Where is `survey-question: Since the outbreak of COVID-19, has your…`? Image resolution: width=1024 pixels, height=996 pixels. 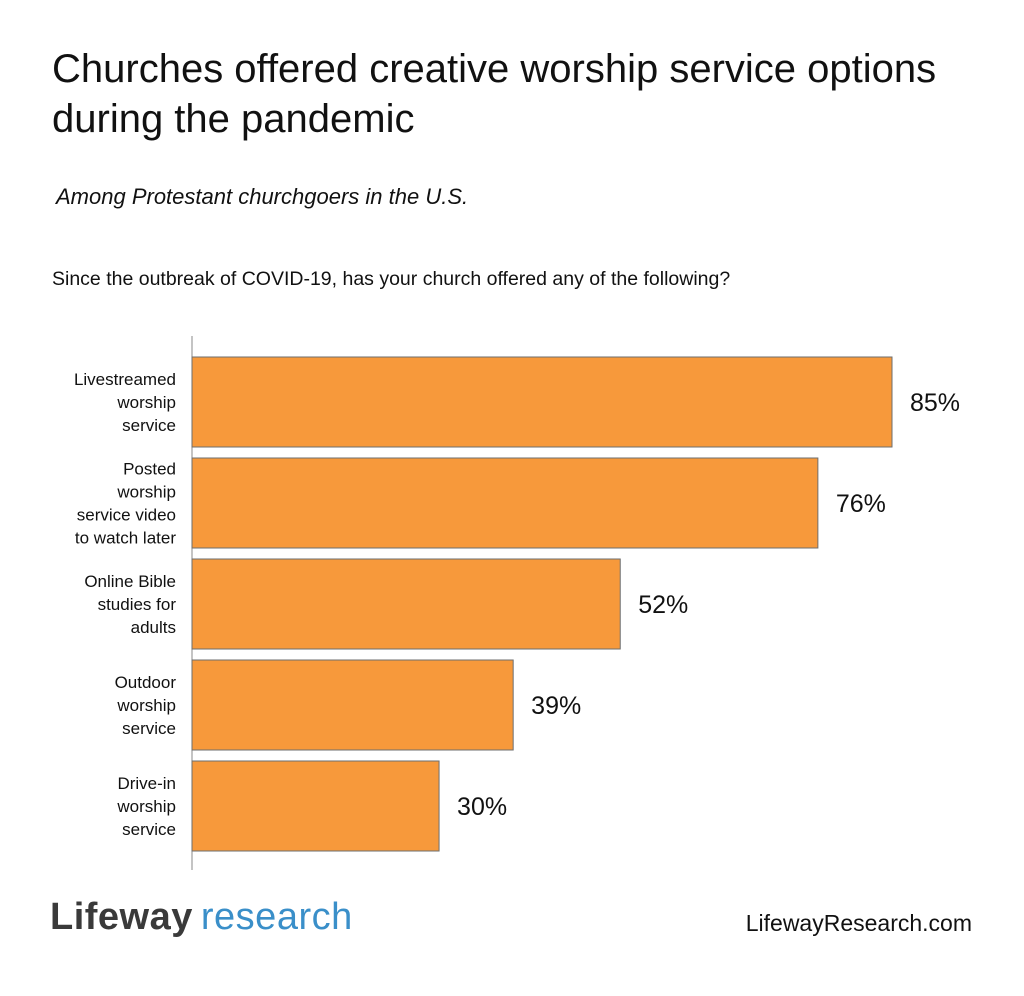 survey-question: Since the outbreak of COVID-19, has your… is located at coordinates (391, 279).